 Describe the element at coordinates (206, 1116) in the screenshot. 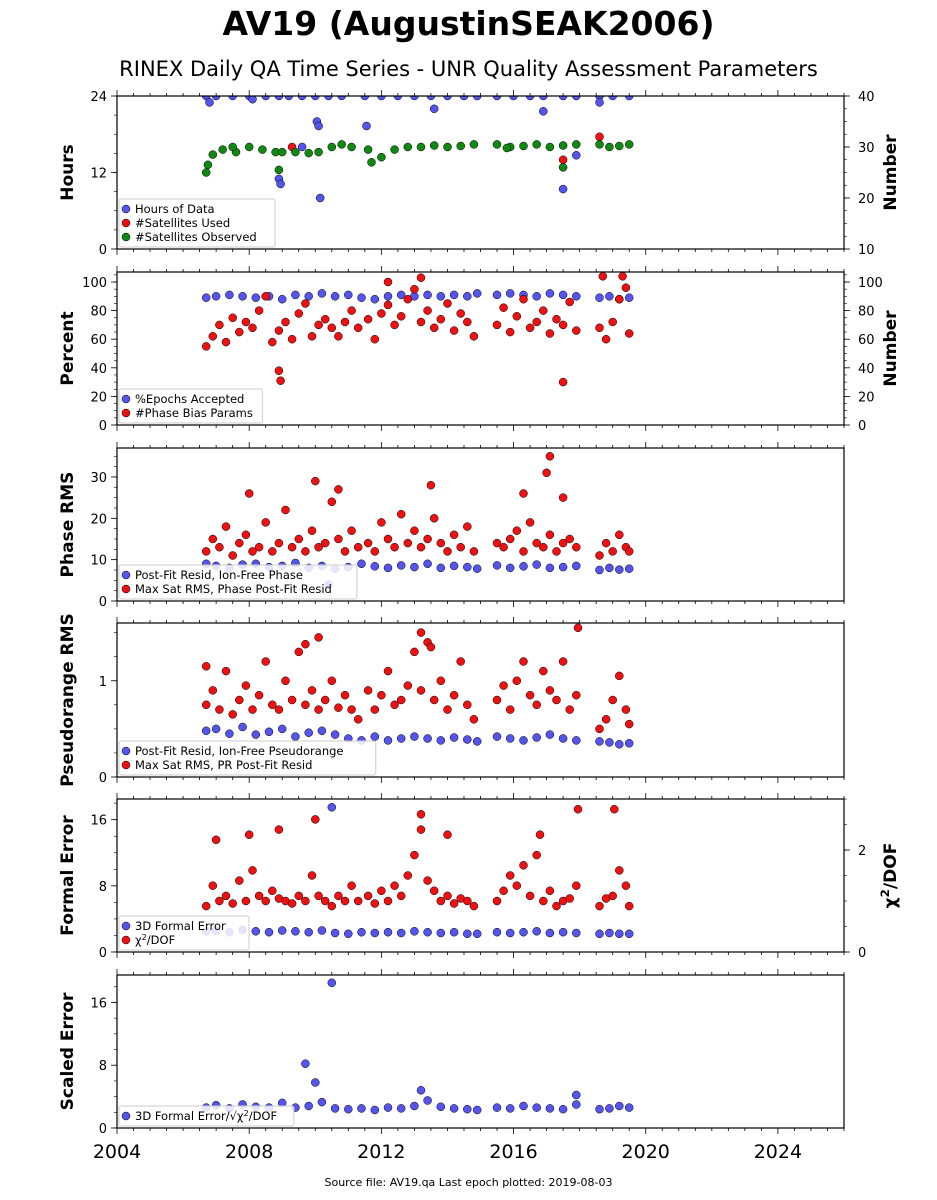

I see `legend-box` at that location.